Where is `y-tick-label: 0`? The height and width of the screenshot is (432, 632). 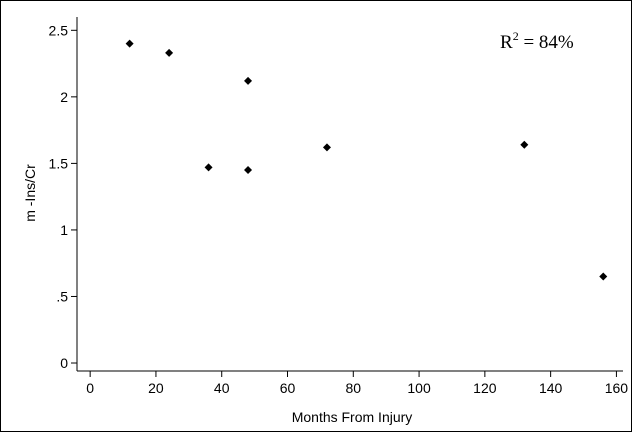 y-tick-label: 0 is located at coordinates (64, 363).